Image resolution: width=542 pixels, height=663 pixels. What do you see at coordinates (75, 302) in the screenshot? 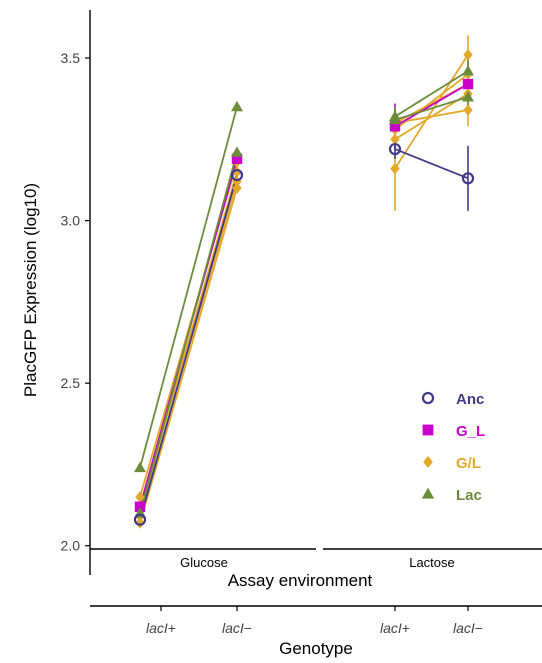
I see `y-ticks: 2.0 2.5 3.0 3.5` at bounding box center [75, 302].